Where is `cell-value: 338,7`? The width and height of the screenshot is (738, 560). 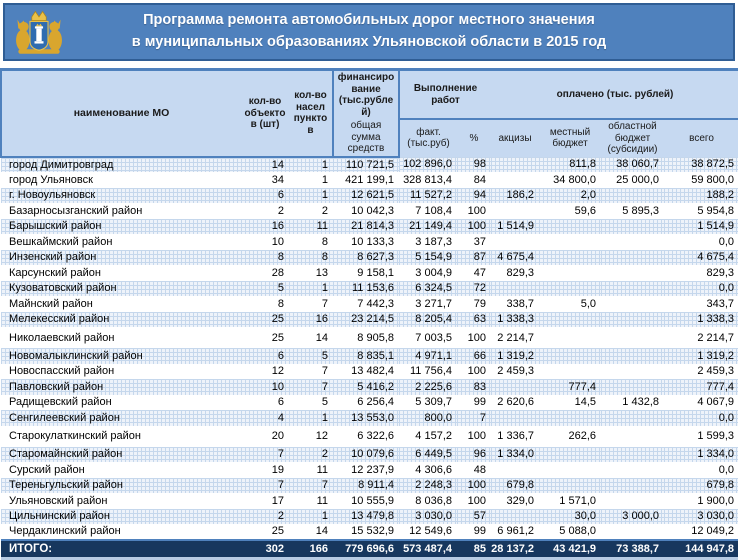
cell-value: 338,7 is located at coordinates (520, 303).